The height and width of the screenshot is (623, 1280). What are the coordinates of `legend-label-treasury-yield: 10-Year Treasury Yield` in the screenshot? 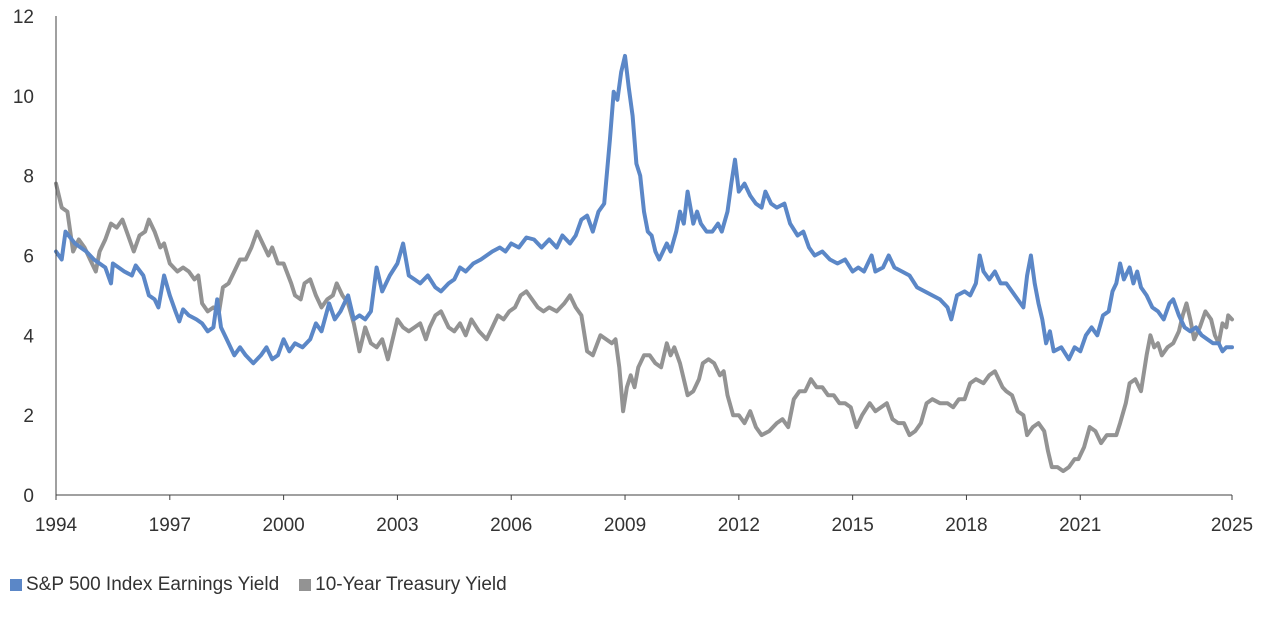 It's located at (411, 584).